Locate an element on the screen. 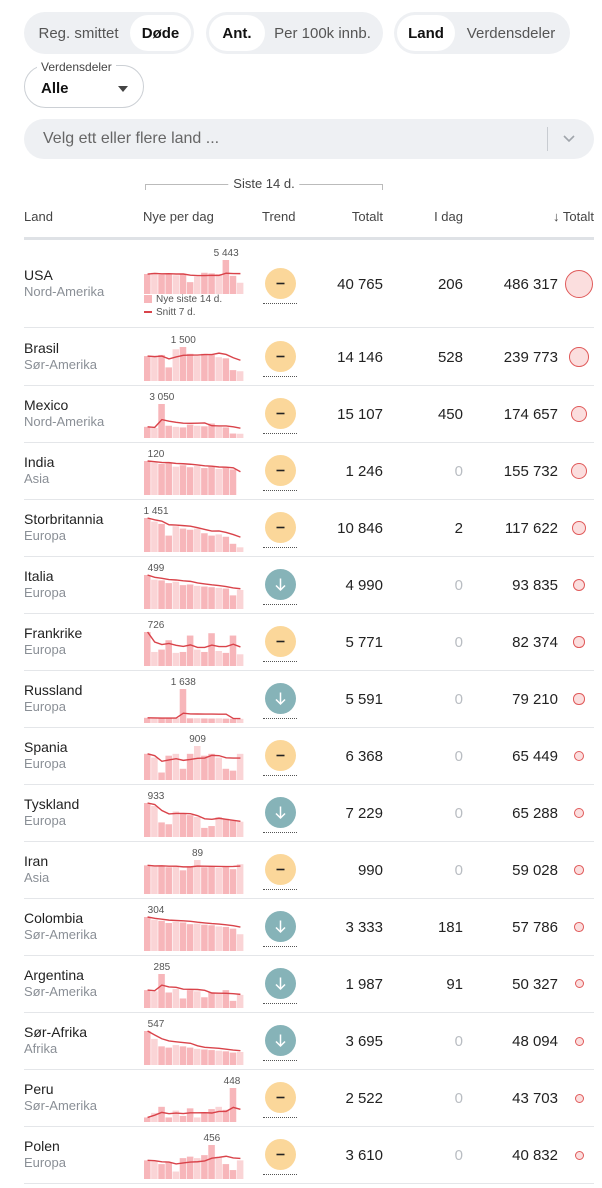  country-name: Iran is located at coordinates (36, 861).